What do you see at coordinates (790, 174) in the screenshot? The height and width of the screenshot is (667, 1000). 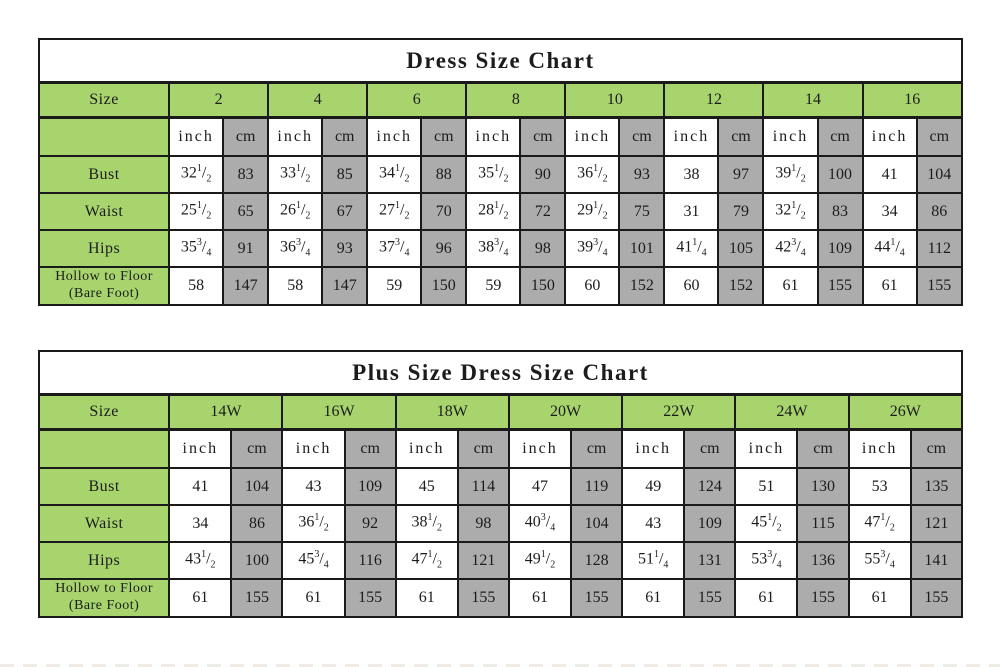 I see `measurement-inch-value: 391/2` at bounding box center [790, 174].